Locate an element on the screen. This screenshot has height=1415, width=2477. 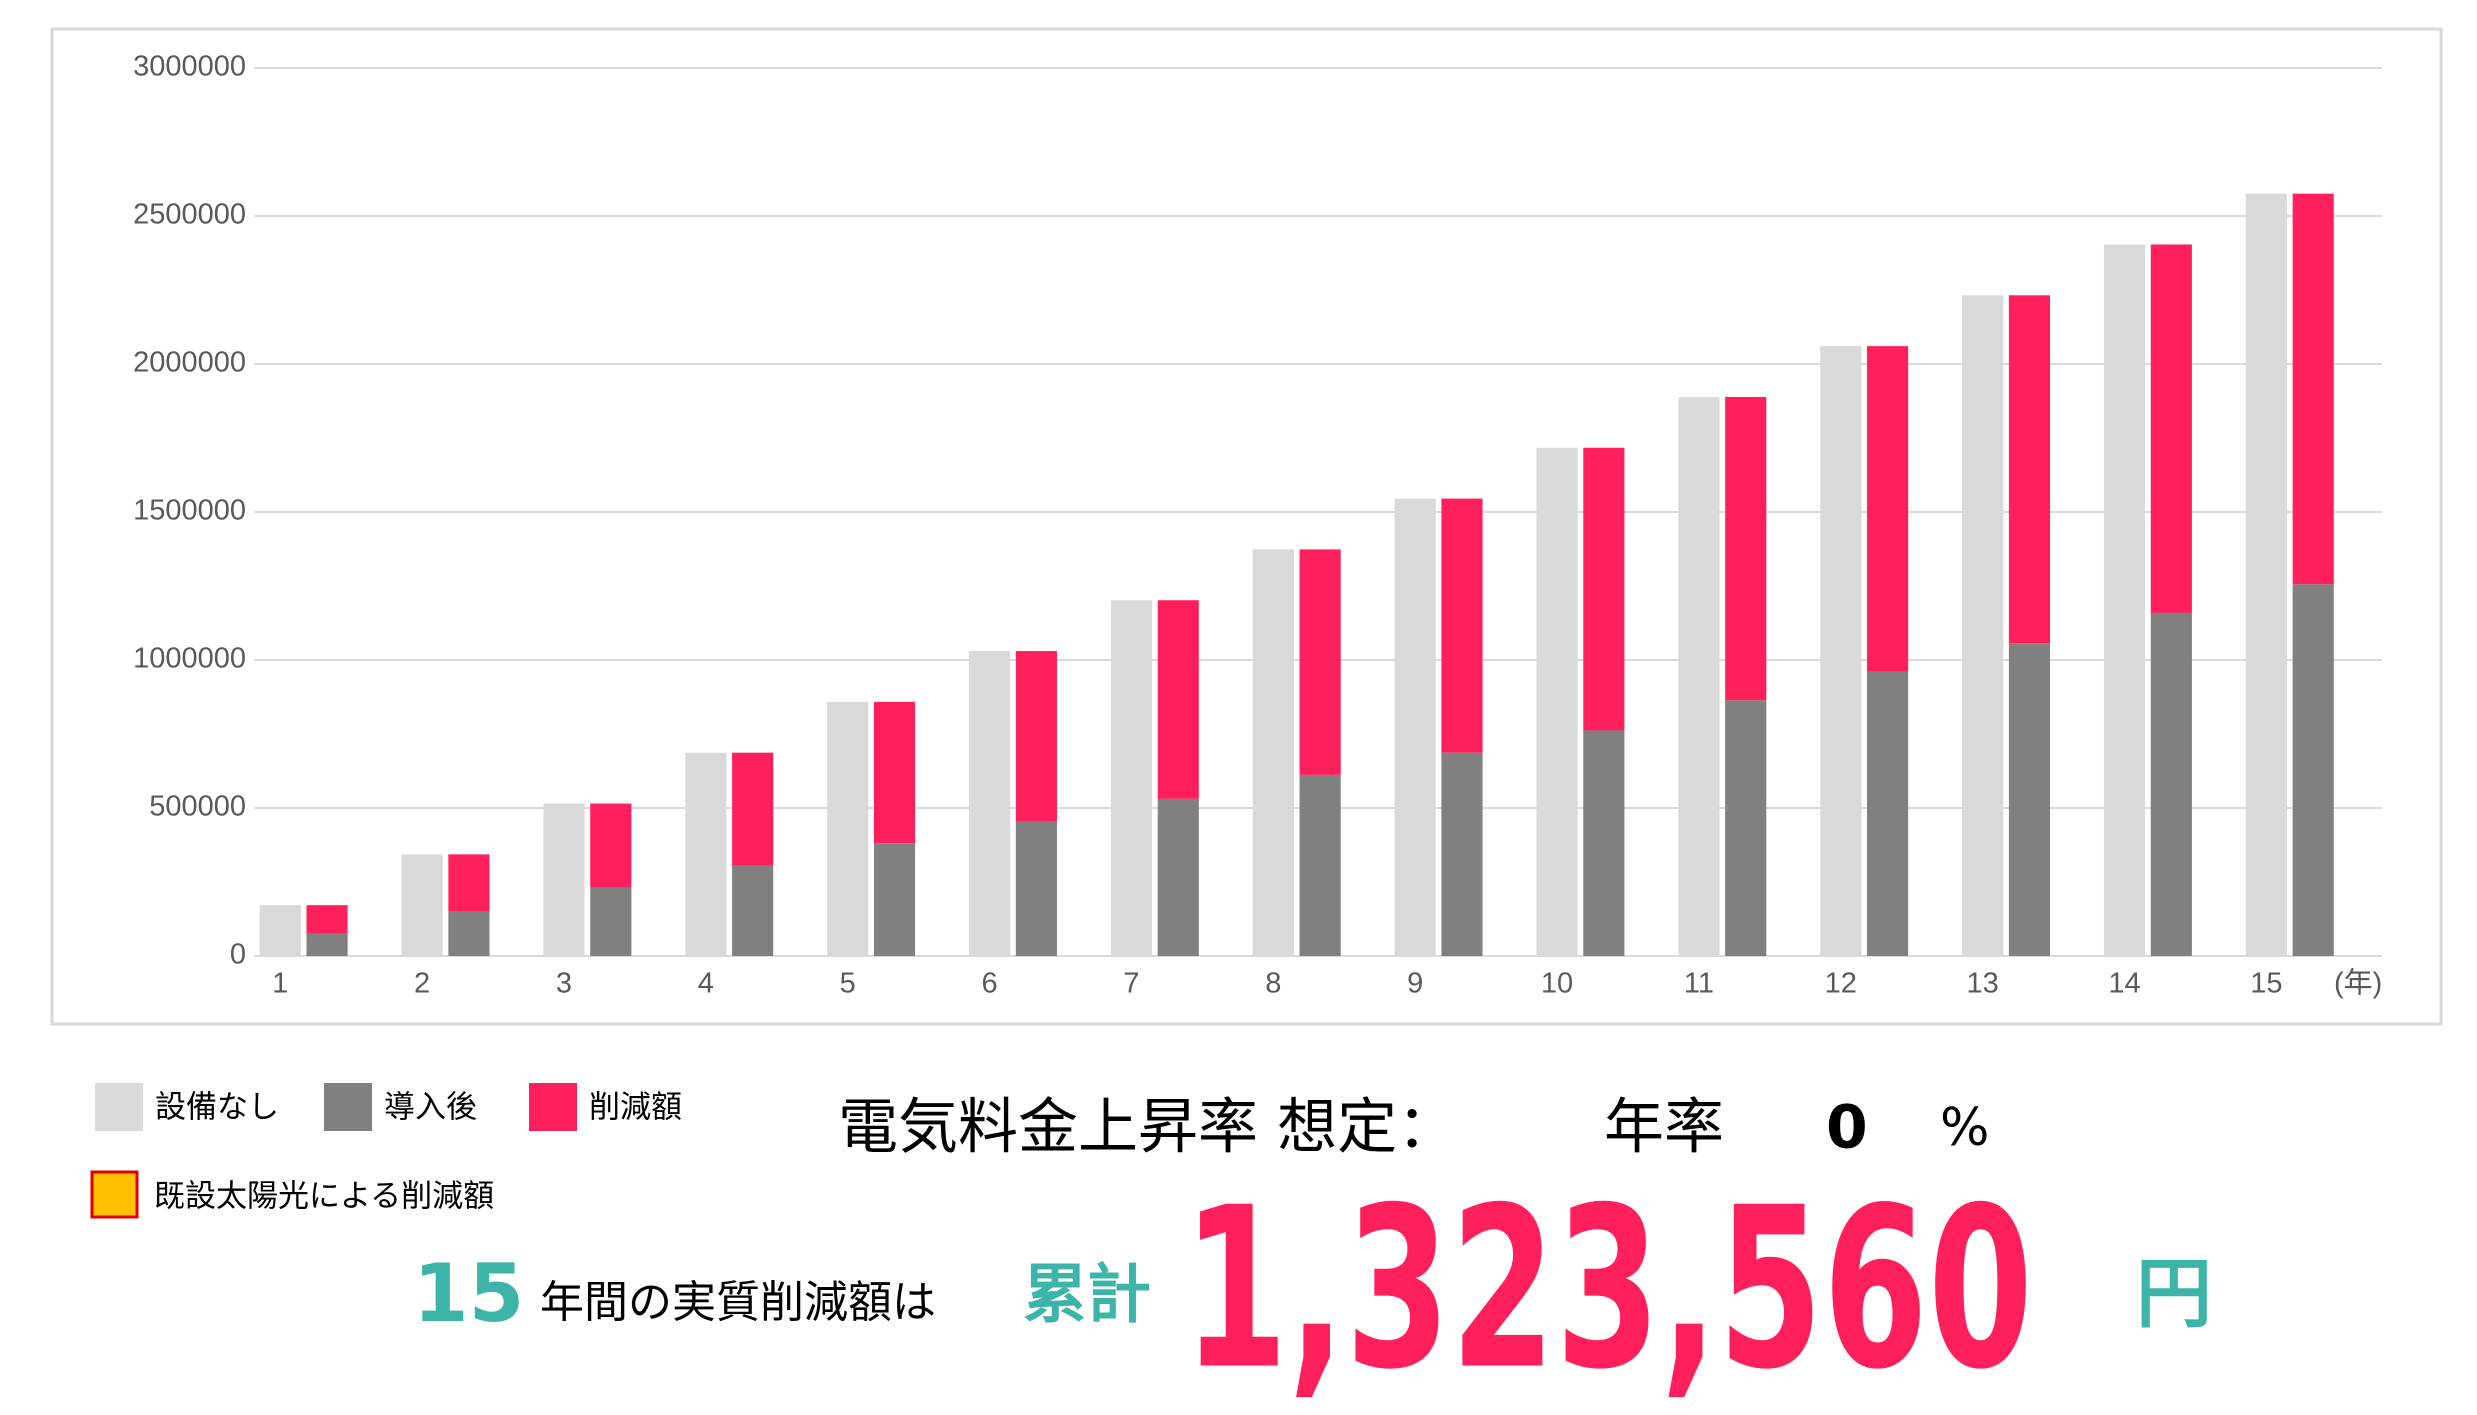
rate-value: 0 is located at coordinates (1847, 1128).